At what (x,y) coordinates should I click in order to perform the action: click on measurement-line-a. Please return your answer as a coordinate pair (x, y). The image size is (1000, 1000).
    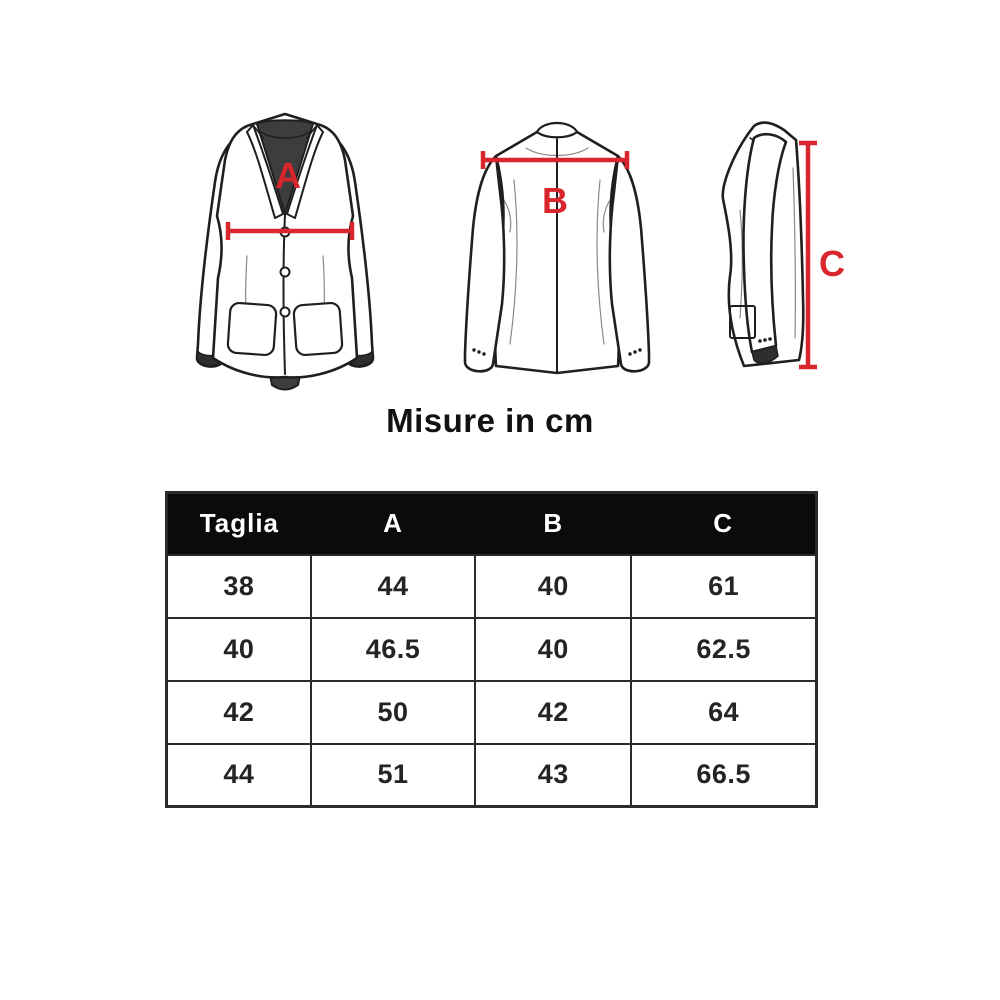
    Looking at the image, I should click on (290, 231).